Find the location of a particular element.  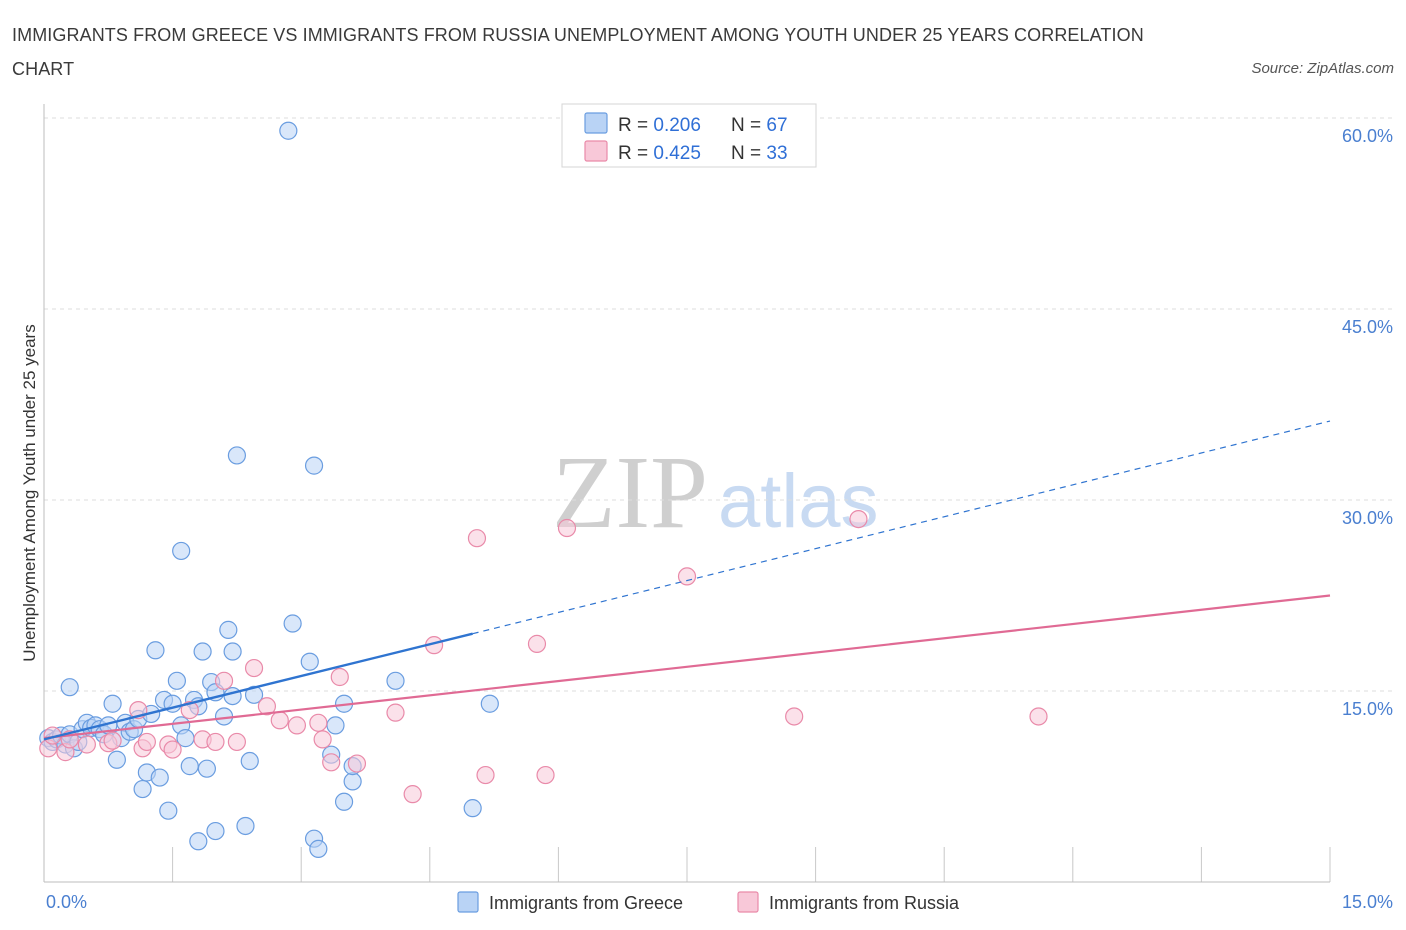

y-tick-label-30: 30.0% is located at coordinates (1367, 518).